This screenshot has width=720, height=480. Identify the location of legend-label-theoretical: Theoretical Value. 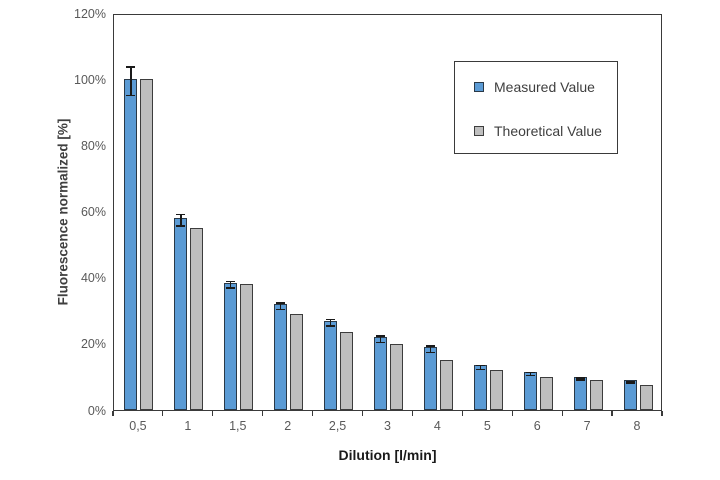
(548, 131).